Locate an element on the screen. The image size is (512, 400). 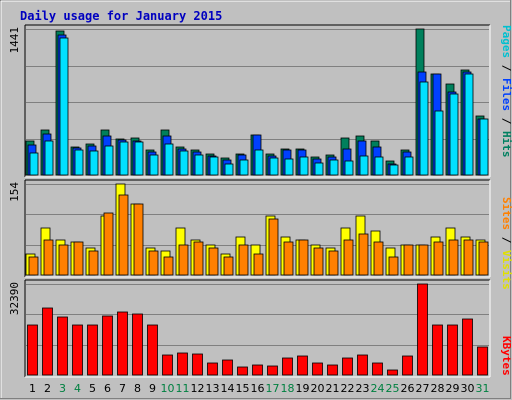
x-tick-label: 22 is located at coordinates (348, 388).